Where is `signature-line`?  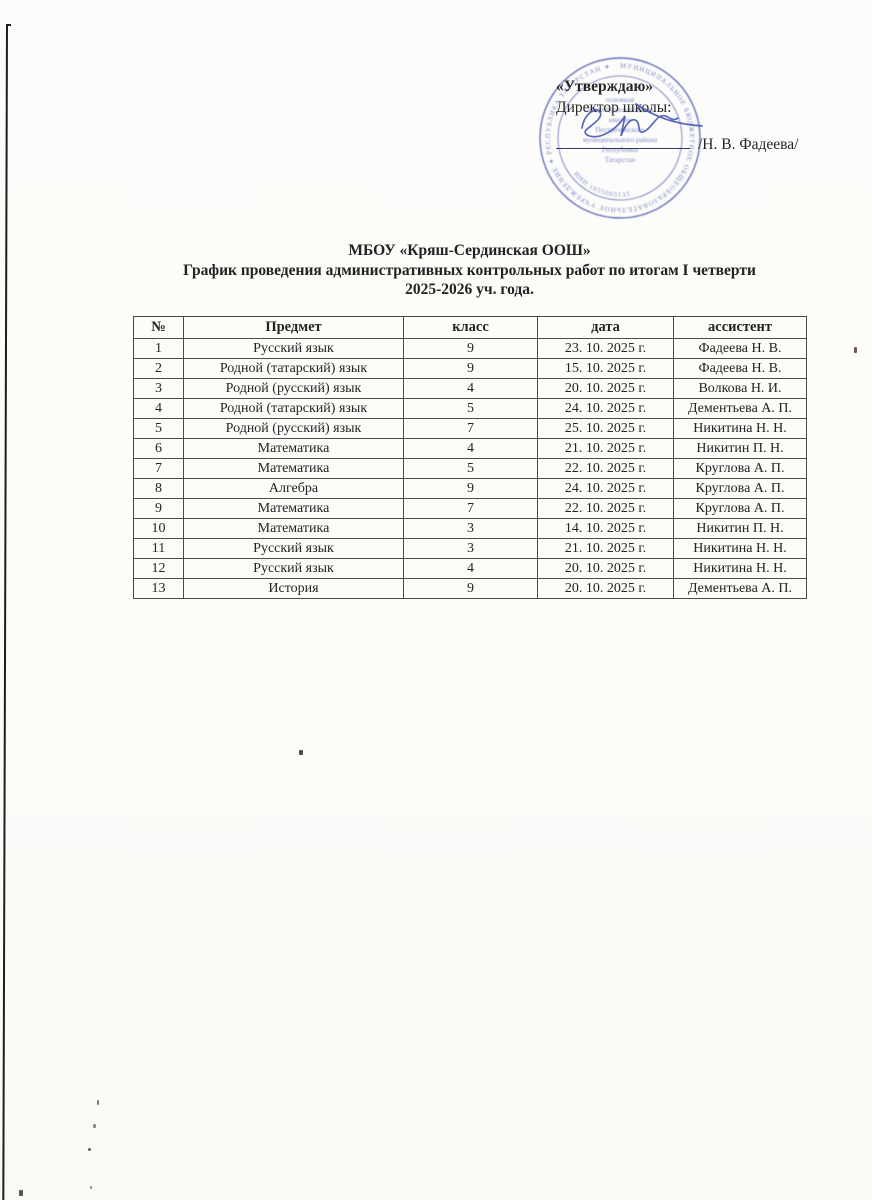
signature-line is located at coordinates (623, 148).